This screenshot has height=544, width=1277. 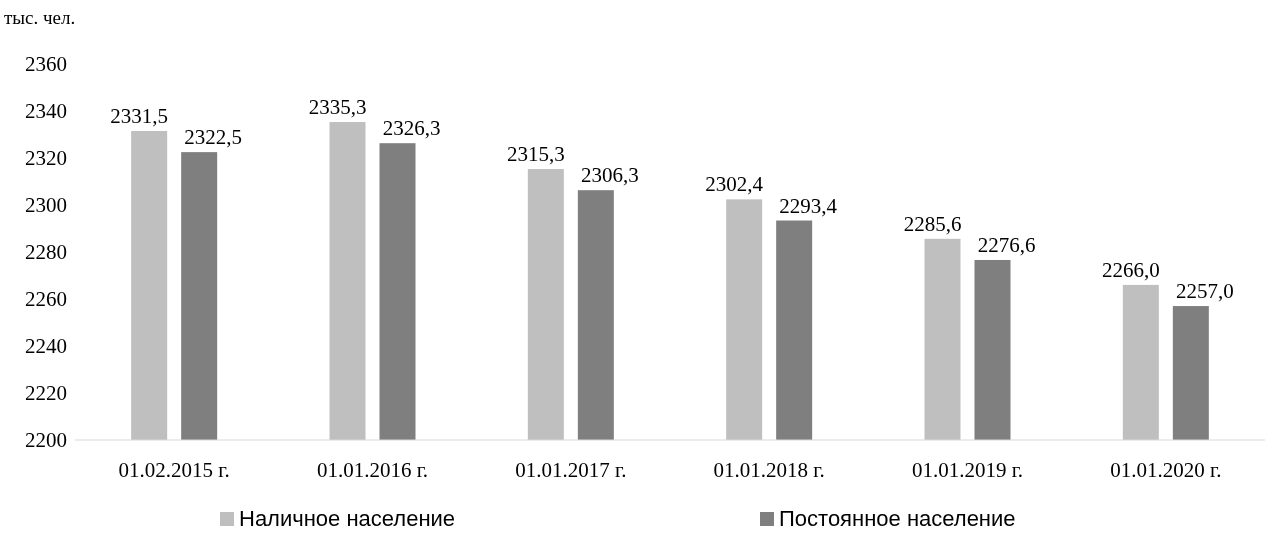 What do you see at coordinates (535, 154) in the screenshot?
I see `data-label: 2315,3` at bounding box center [535, 154].